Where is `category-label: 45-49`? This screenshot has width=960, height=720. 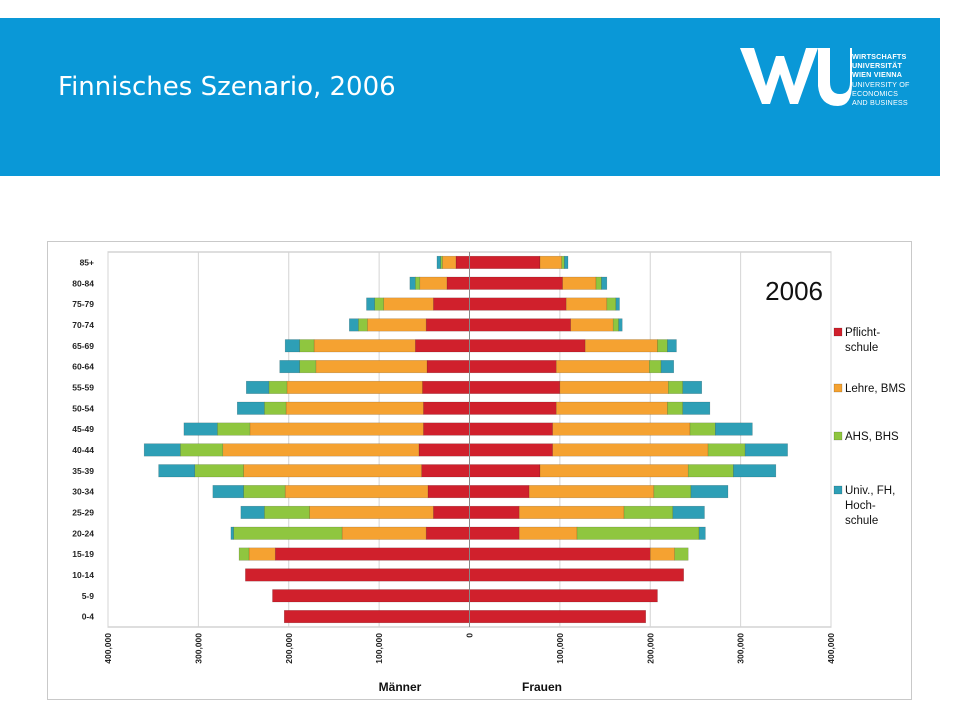 category-label: 45-49 is located at coordinates (83, 429).